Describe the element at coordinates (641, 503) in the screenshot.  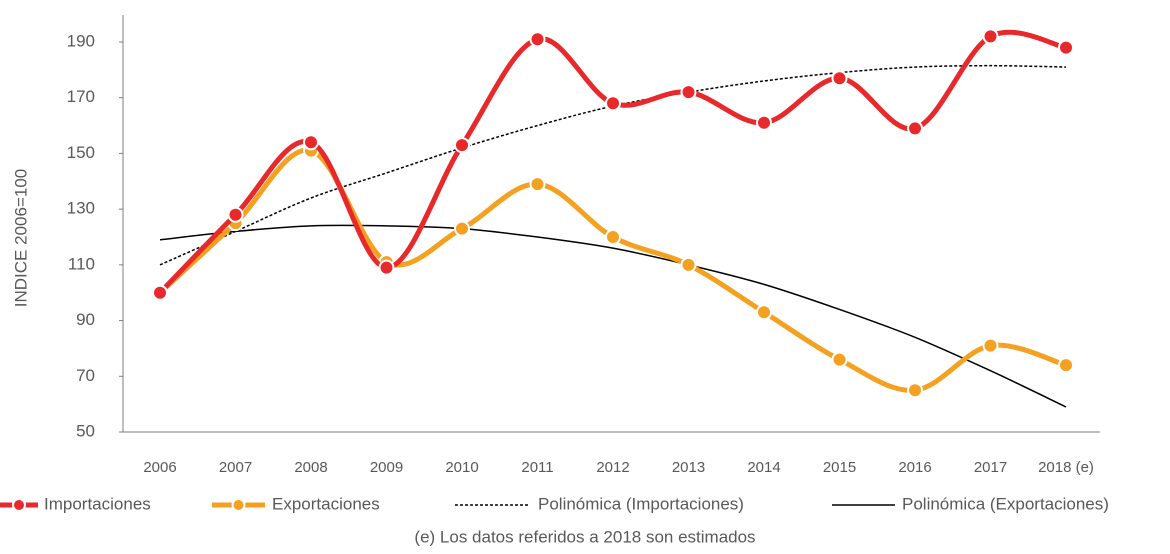
I see `legend-label: Polinómica (Importaciones)` at that location.